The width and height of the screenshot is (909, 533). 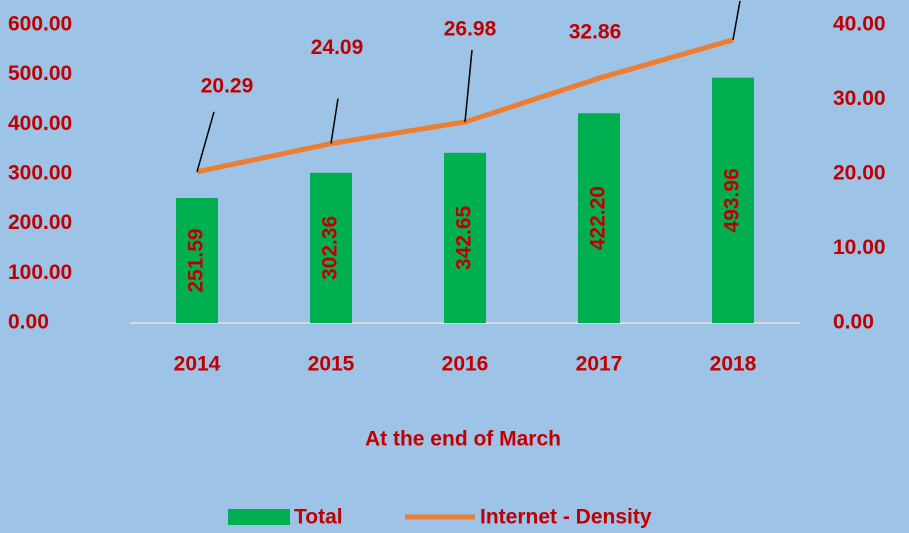 I want to click on legend-label: Internet - Density, so click(x=566, y=517).